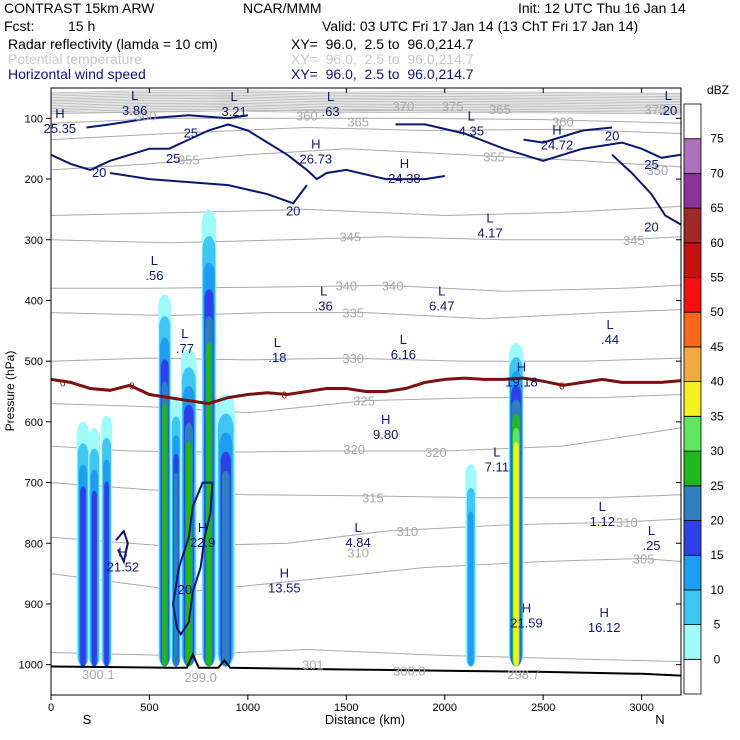  What do you see at coordinates (185, 348) in the screenshot?
I see `extremum-value: .77` at bounding box center [185, 348].